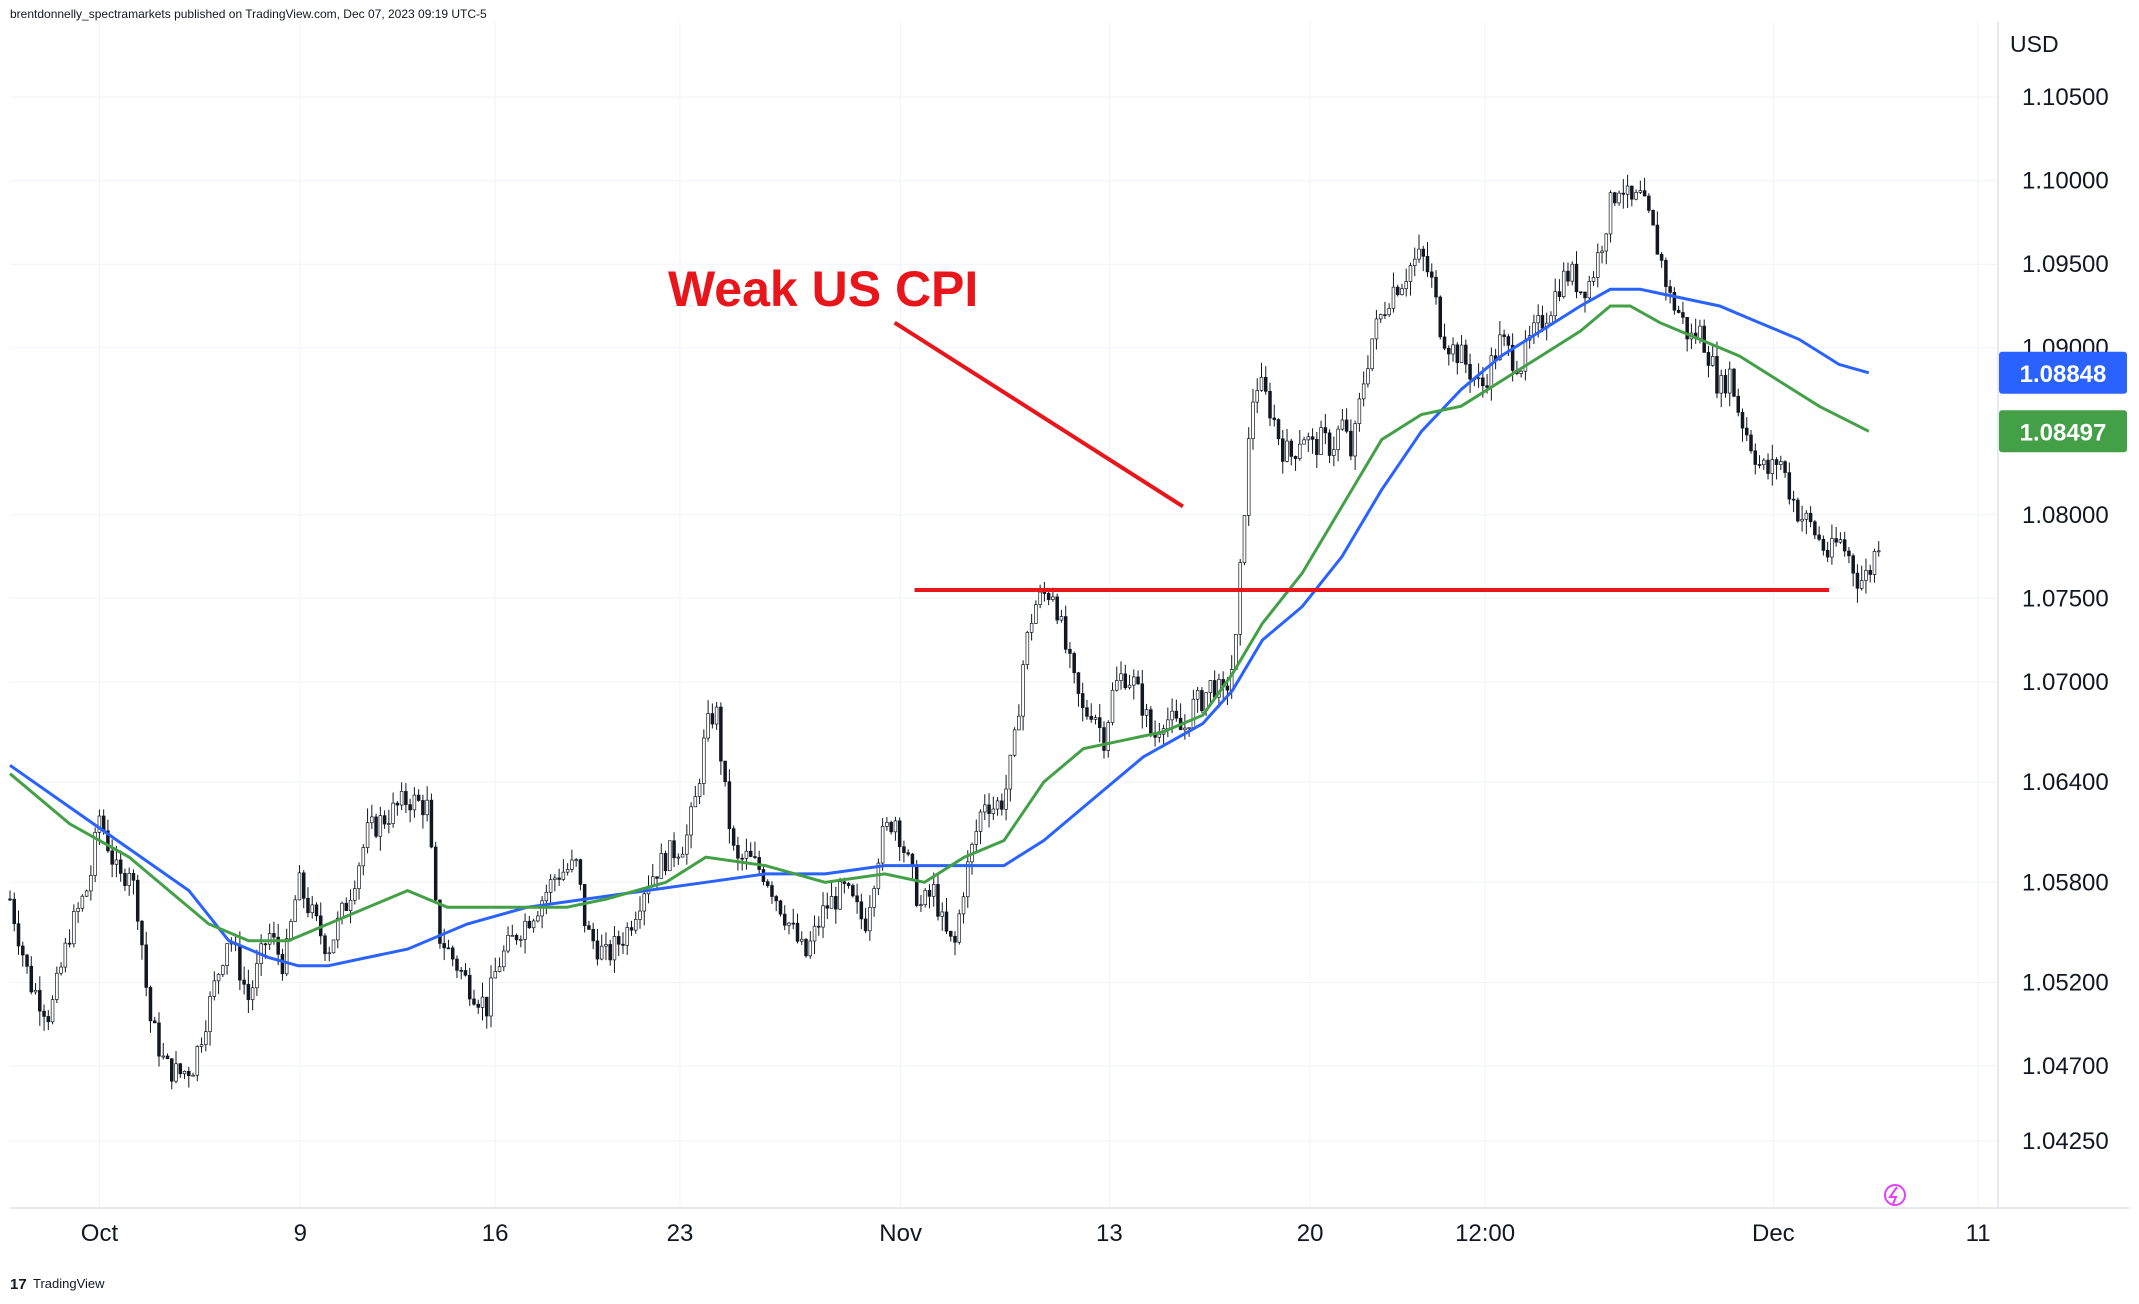  I want to click on time-tick-label: Oct, so click(100, 1233).